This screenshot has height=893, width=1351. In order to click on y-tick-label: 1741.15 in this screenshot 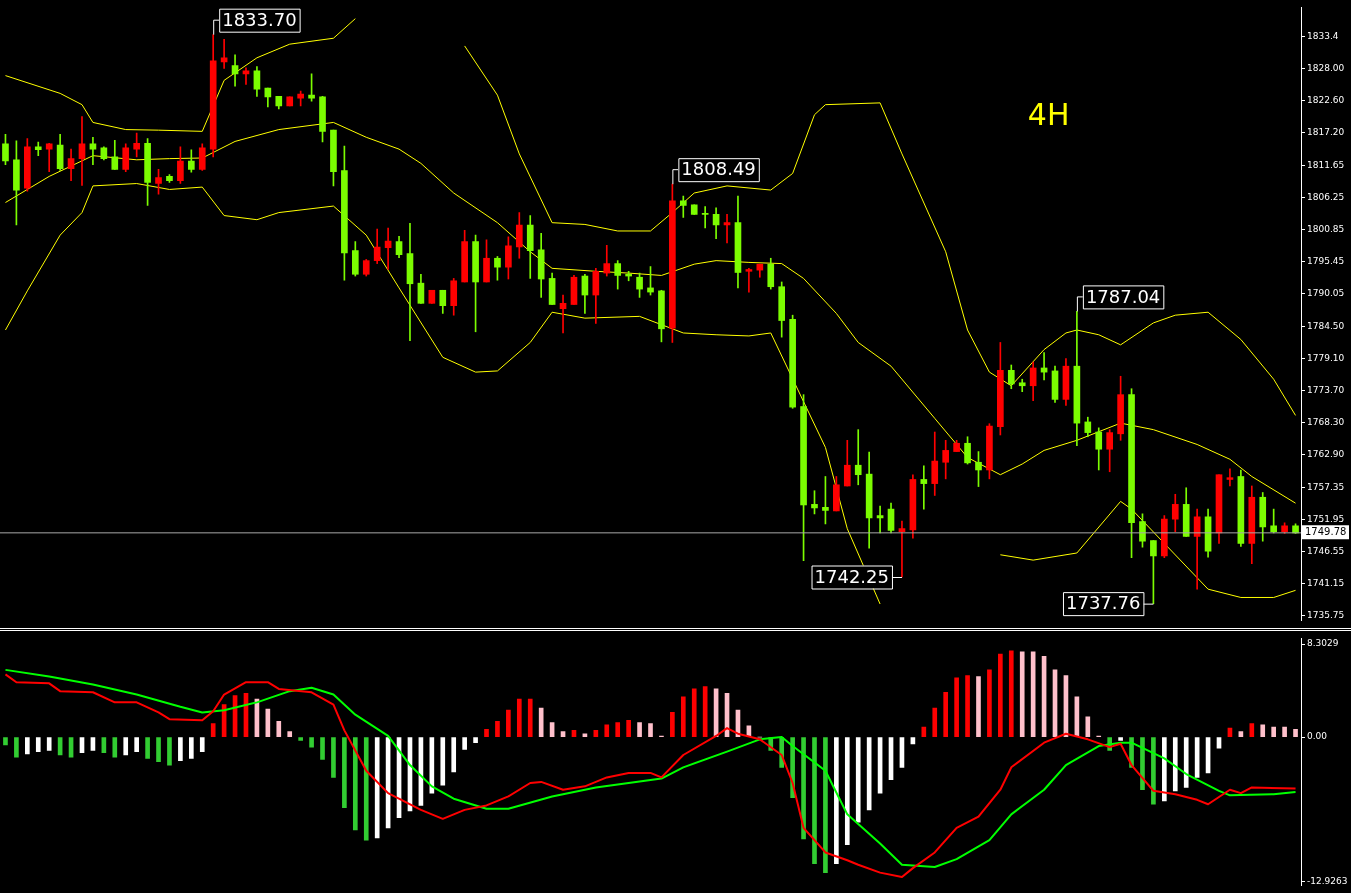, I will do `click(1326, 582)`.